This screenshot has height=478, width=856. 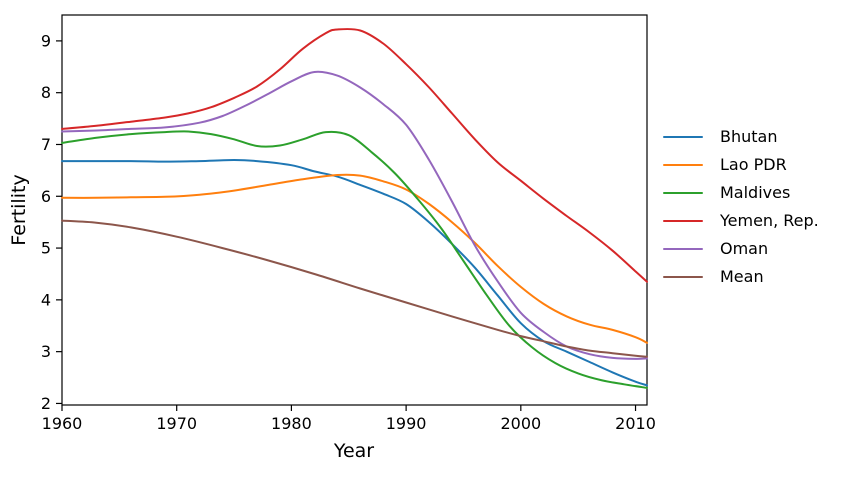 What do you see at coordinates (291, 423) in the screenshot?
I see `x-tick-label: 1980` at bounding box center [291, 423].